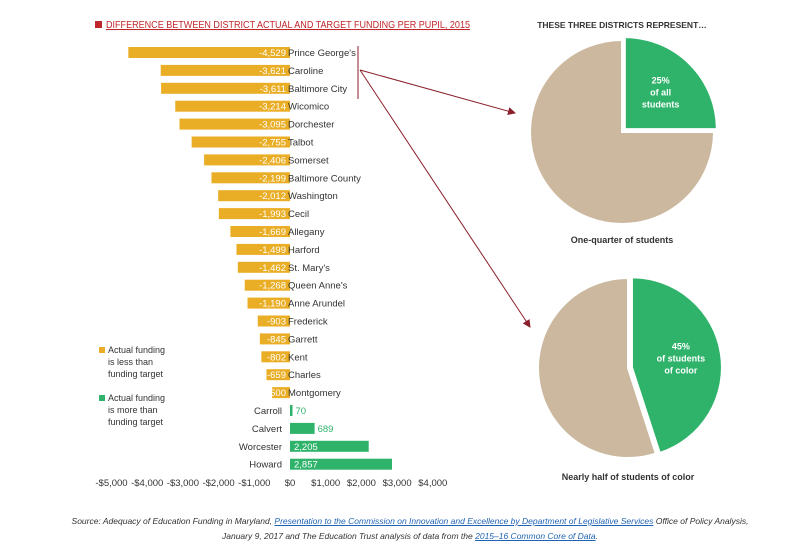  What do you see at coordinates (596, 536) in the screenshot?
I see `source-text: .` at bounding box center [596, 536].